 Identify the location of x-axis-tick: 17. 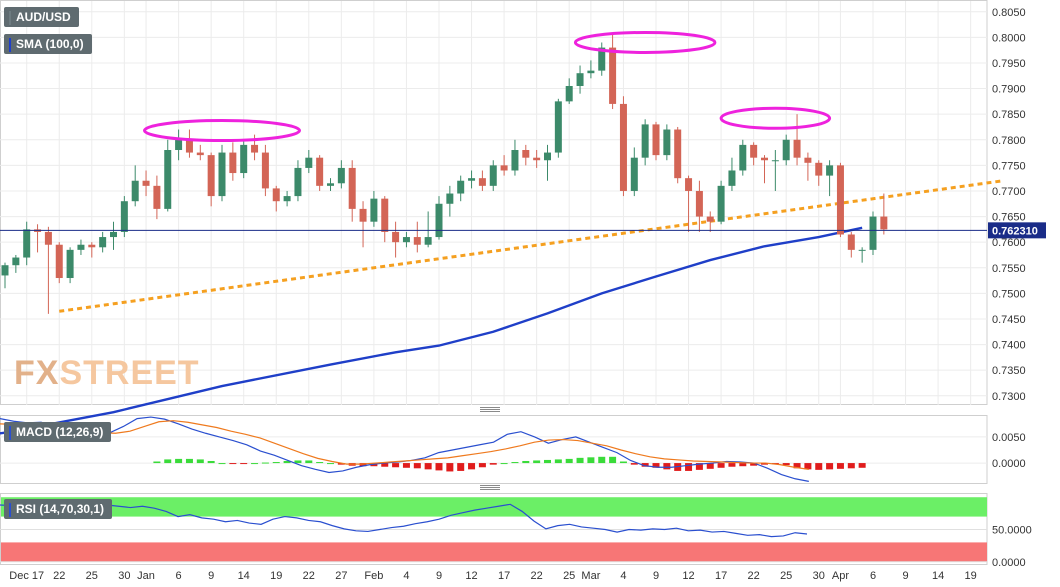
(504, 576).